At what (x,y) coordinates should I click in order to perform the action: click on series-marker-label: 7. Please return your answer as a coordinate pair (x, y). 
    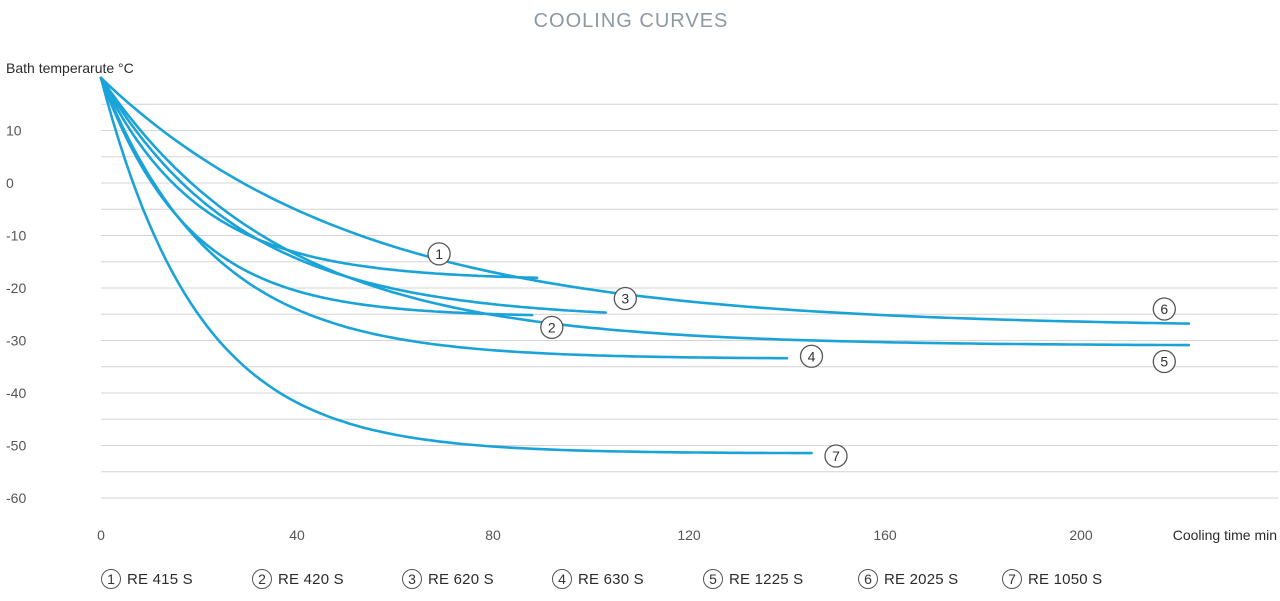
    Looking at the image, I should click on (836, 456).